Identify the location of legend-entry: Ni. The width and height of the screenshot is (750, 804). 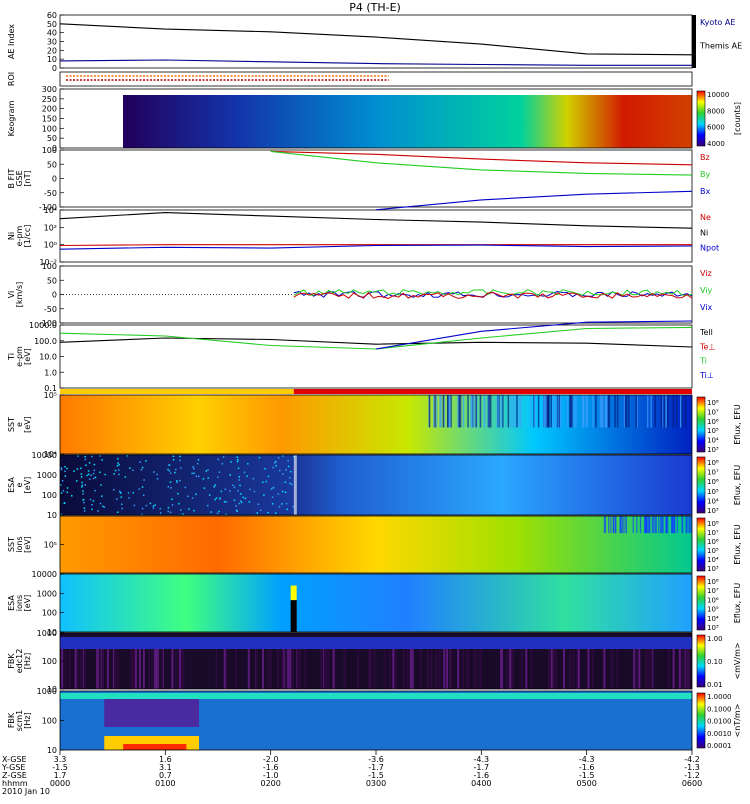
(704, 232).